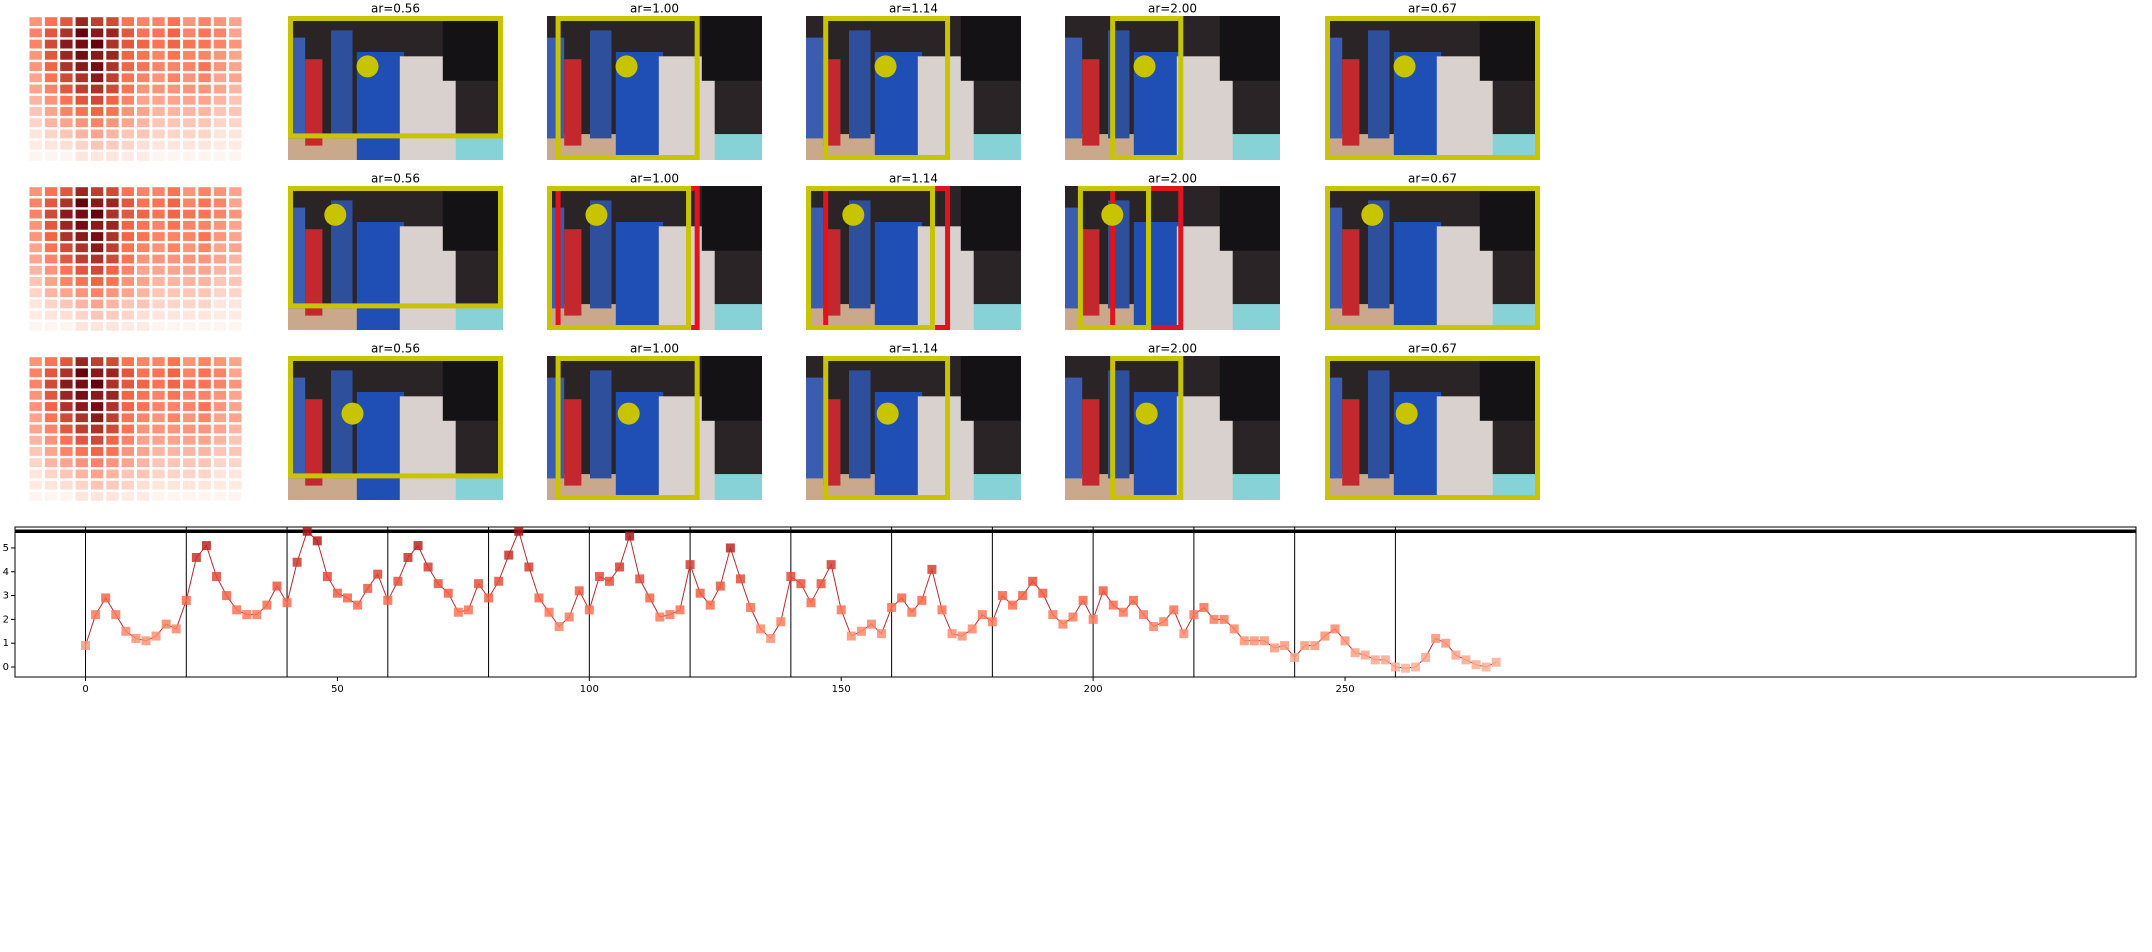 This screenshot has width=2152, height=952. What do you see at coordinates (1432, 258) in the screenshot?
I see `crop-box` at bounding box center [1432, 258].